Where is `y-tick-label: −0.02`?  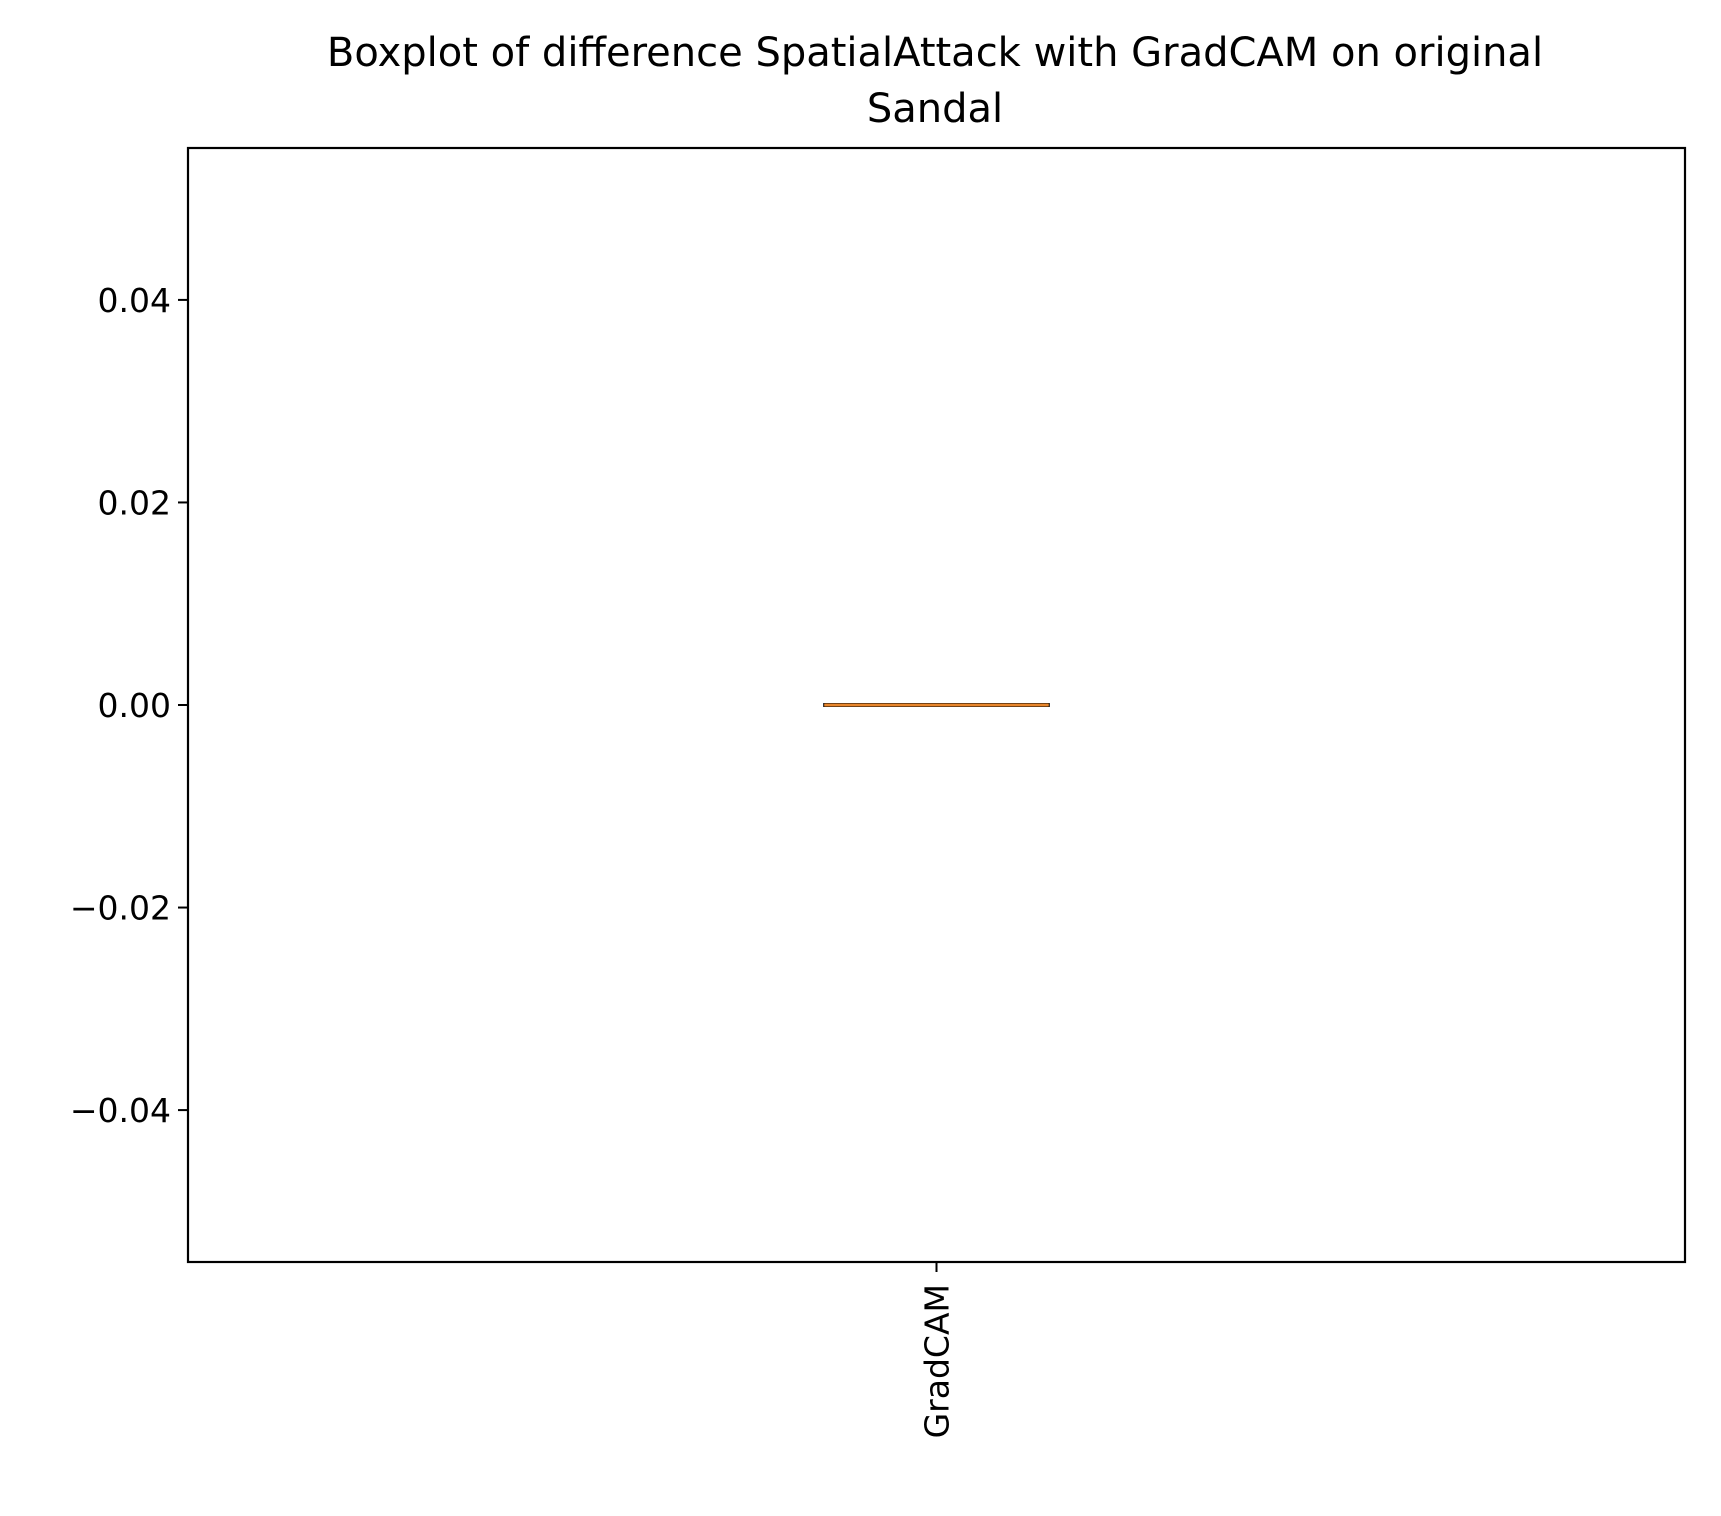
y-tick-label: −0.02 is located at coordinates (120, 908).